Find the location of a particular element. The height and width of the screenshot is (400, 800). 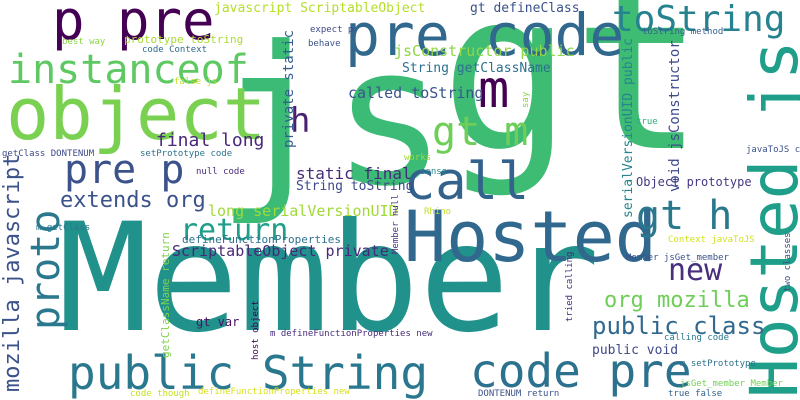

word-behave: behave is located at coordinates (324, 44).